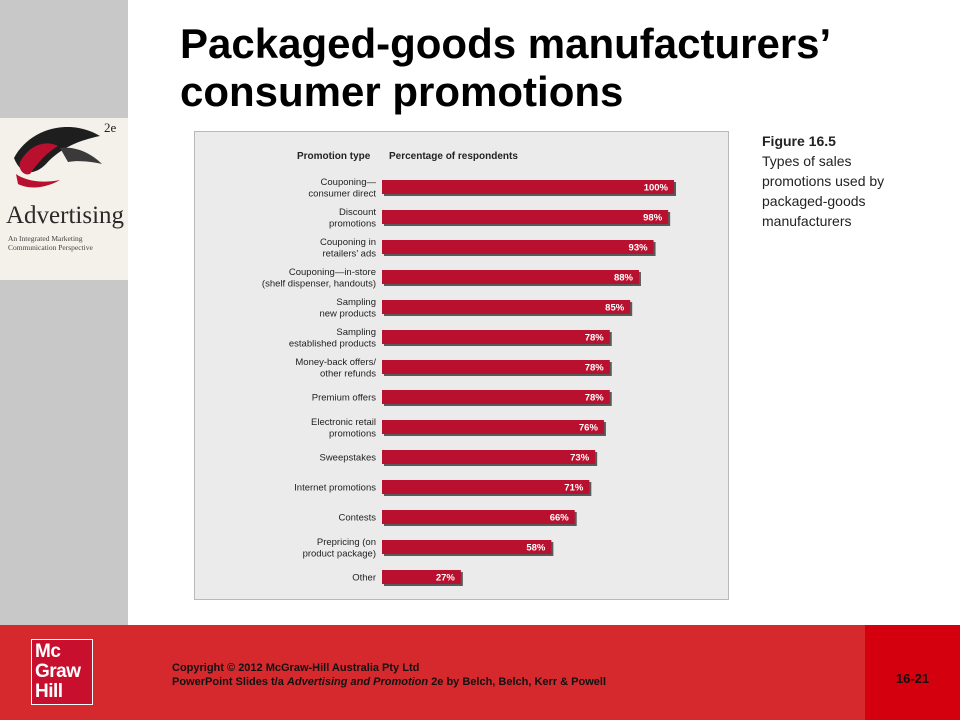  Describe the element at coordinates (64, 312) in the screenshot. I see `left-sidebar` at that location.